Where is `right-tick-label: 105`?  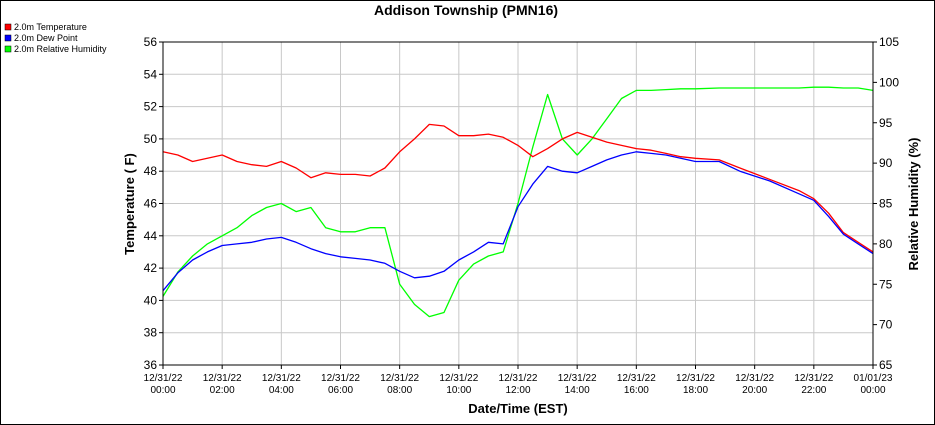 right-tick-label: 105 is located at coordinates (889, 42).